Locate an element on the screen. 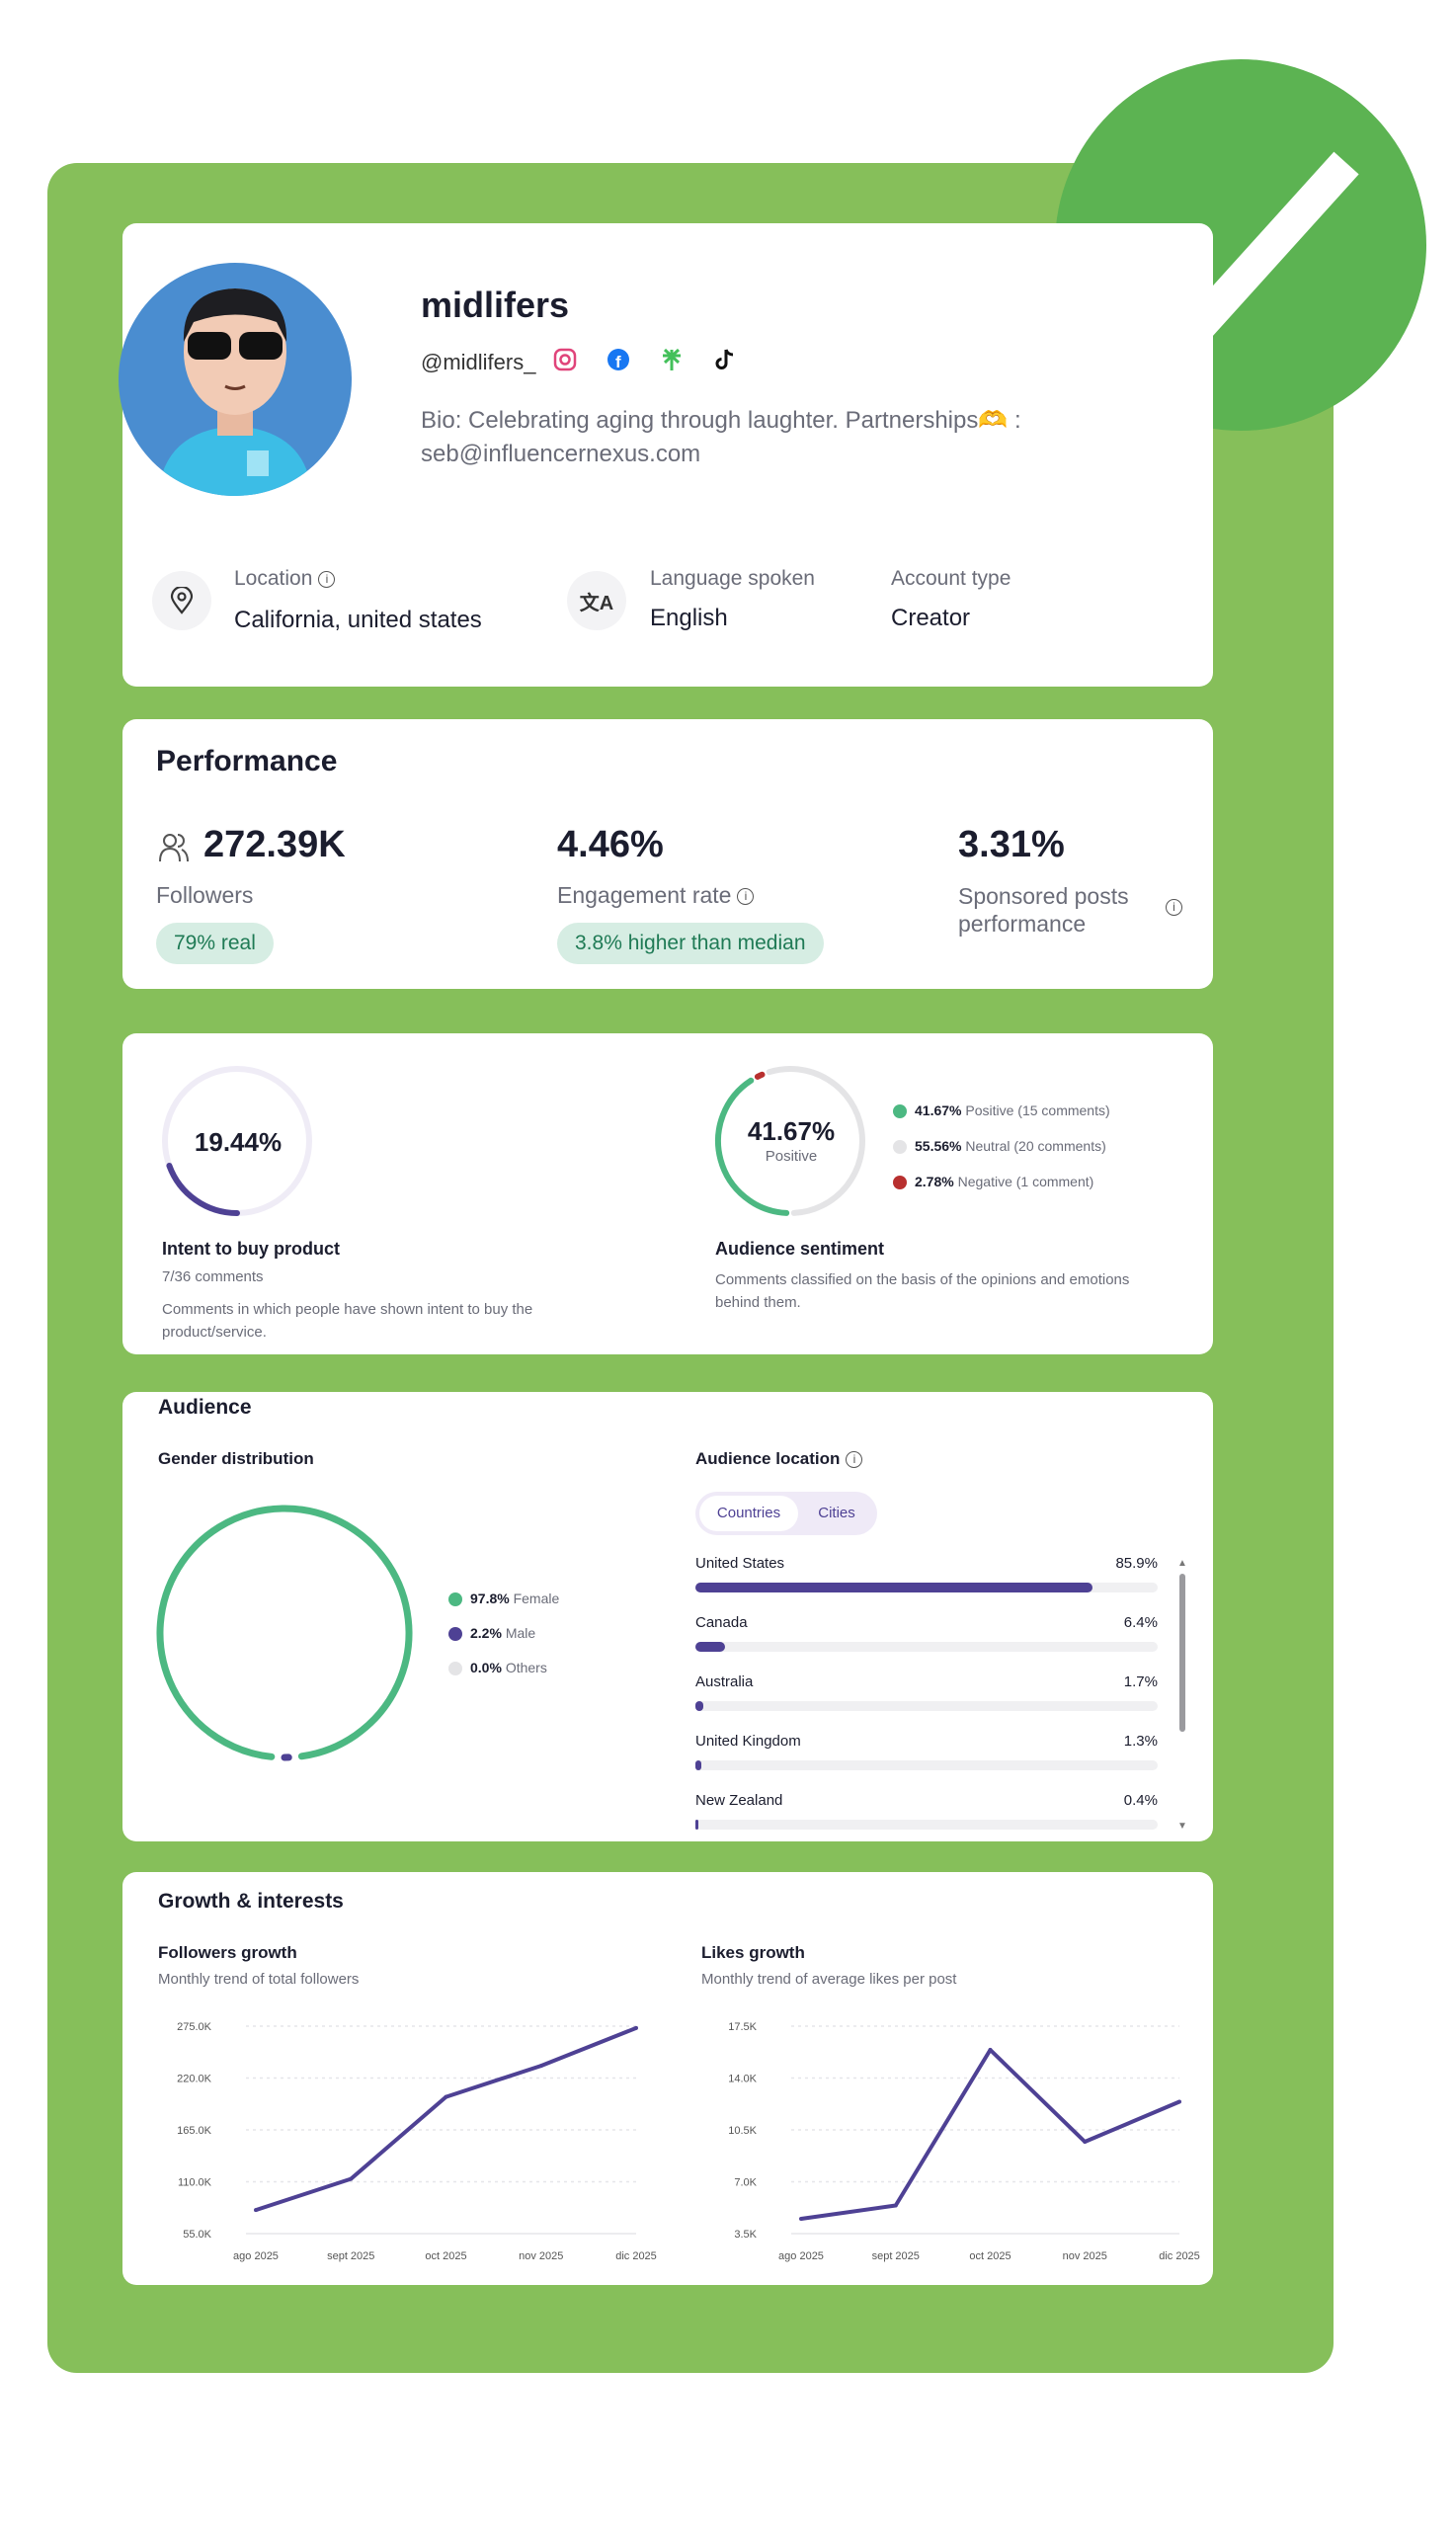 Image resolution: width=1456 pixels, height=2529 pixels. profile-handle: @midlifers_ is located at coordinates (478, 361).